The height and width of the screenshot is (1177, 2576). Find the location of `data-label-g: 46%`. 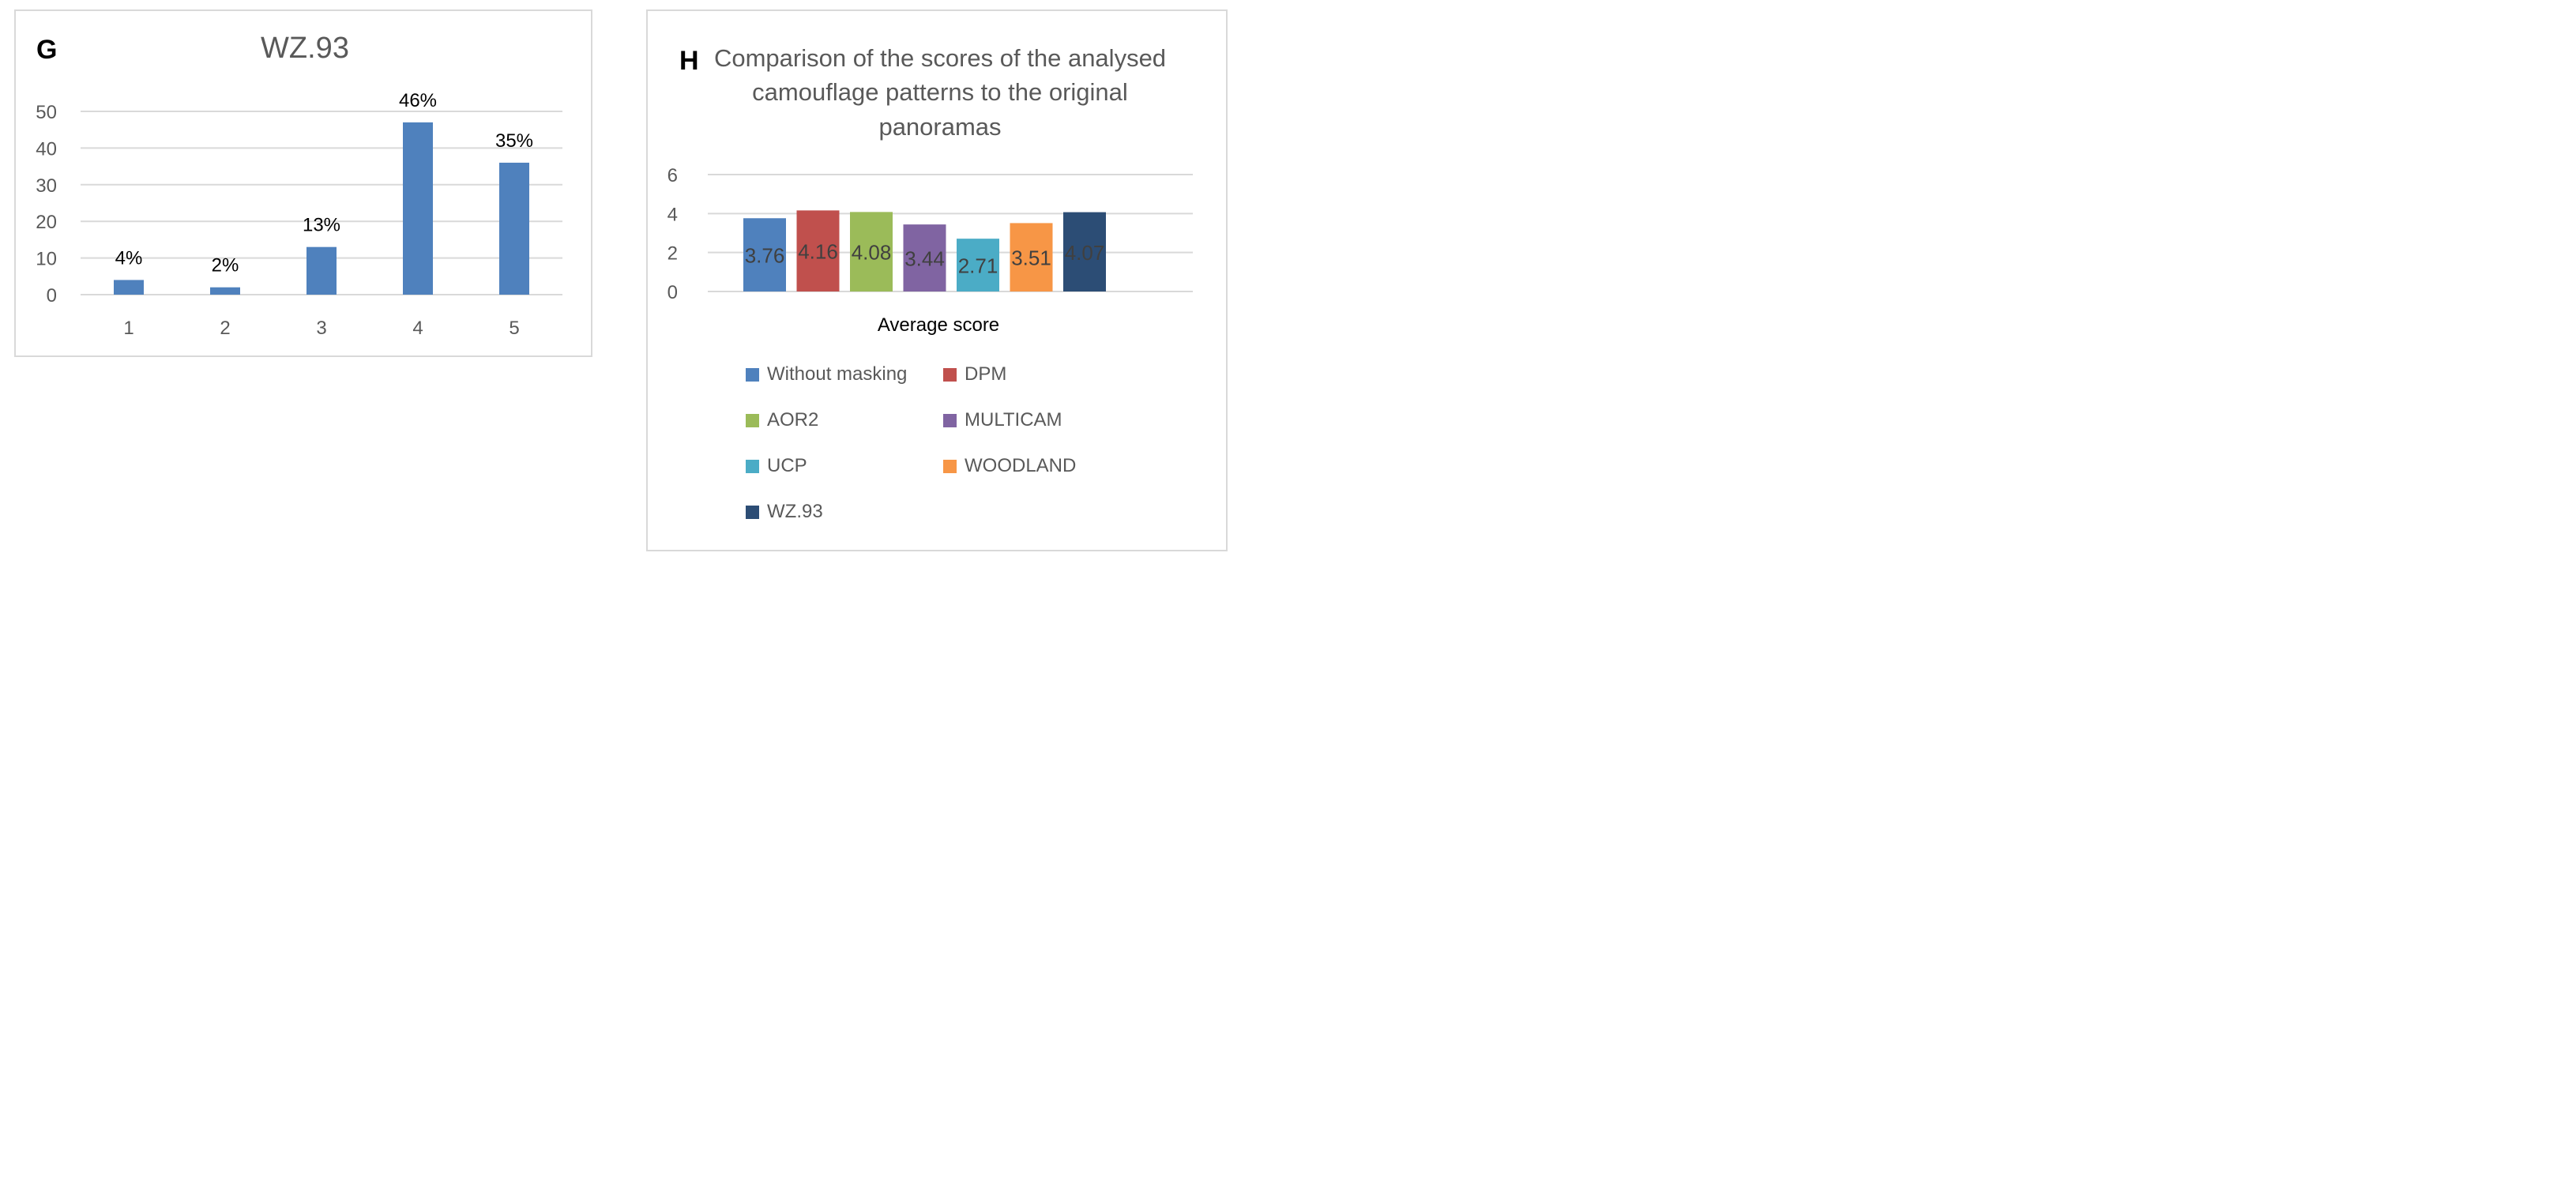

data-label-g: 46% is located at coordinates (418, 100).